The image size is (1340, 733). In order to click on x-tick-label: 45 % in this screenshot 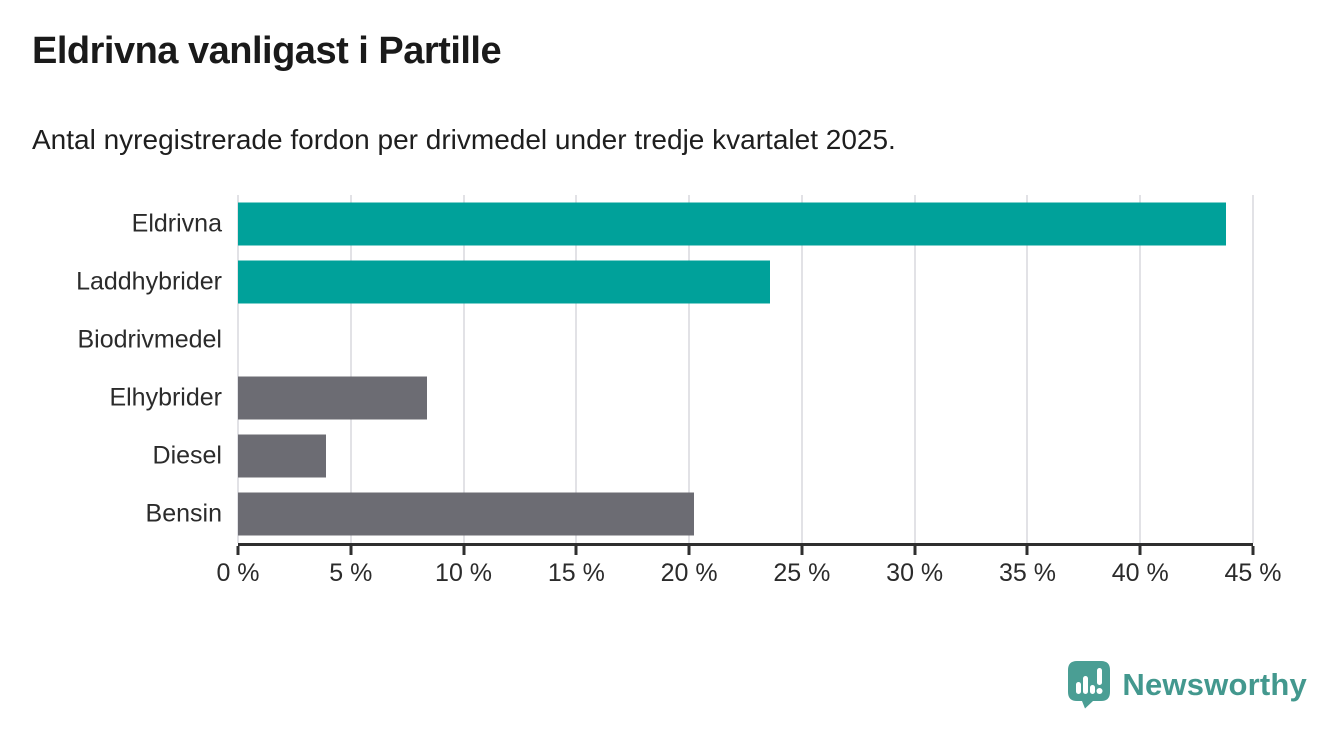, I will do `click(1253, 573)`.